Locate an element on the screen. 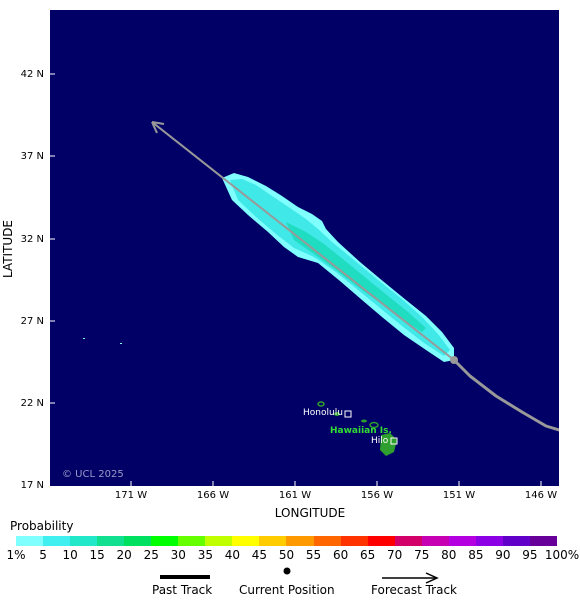 The width and height of the screenshot is (580, 606). current-position-marker is located at coordinates (454, 360).